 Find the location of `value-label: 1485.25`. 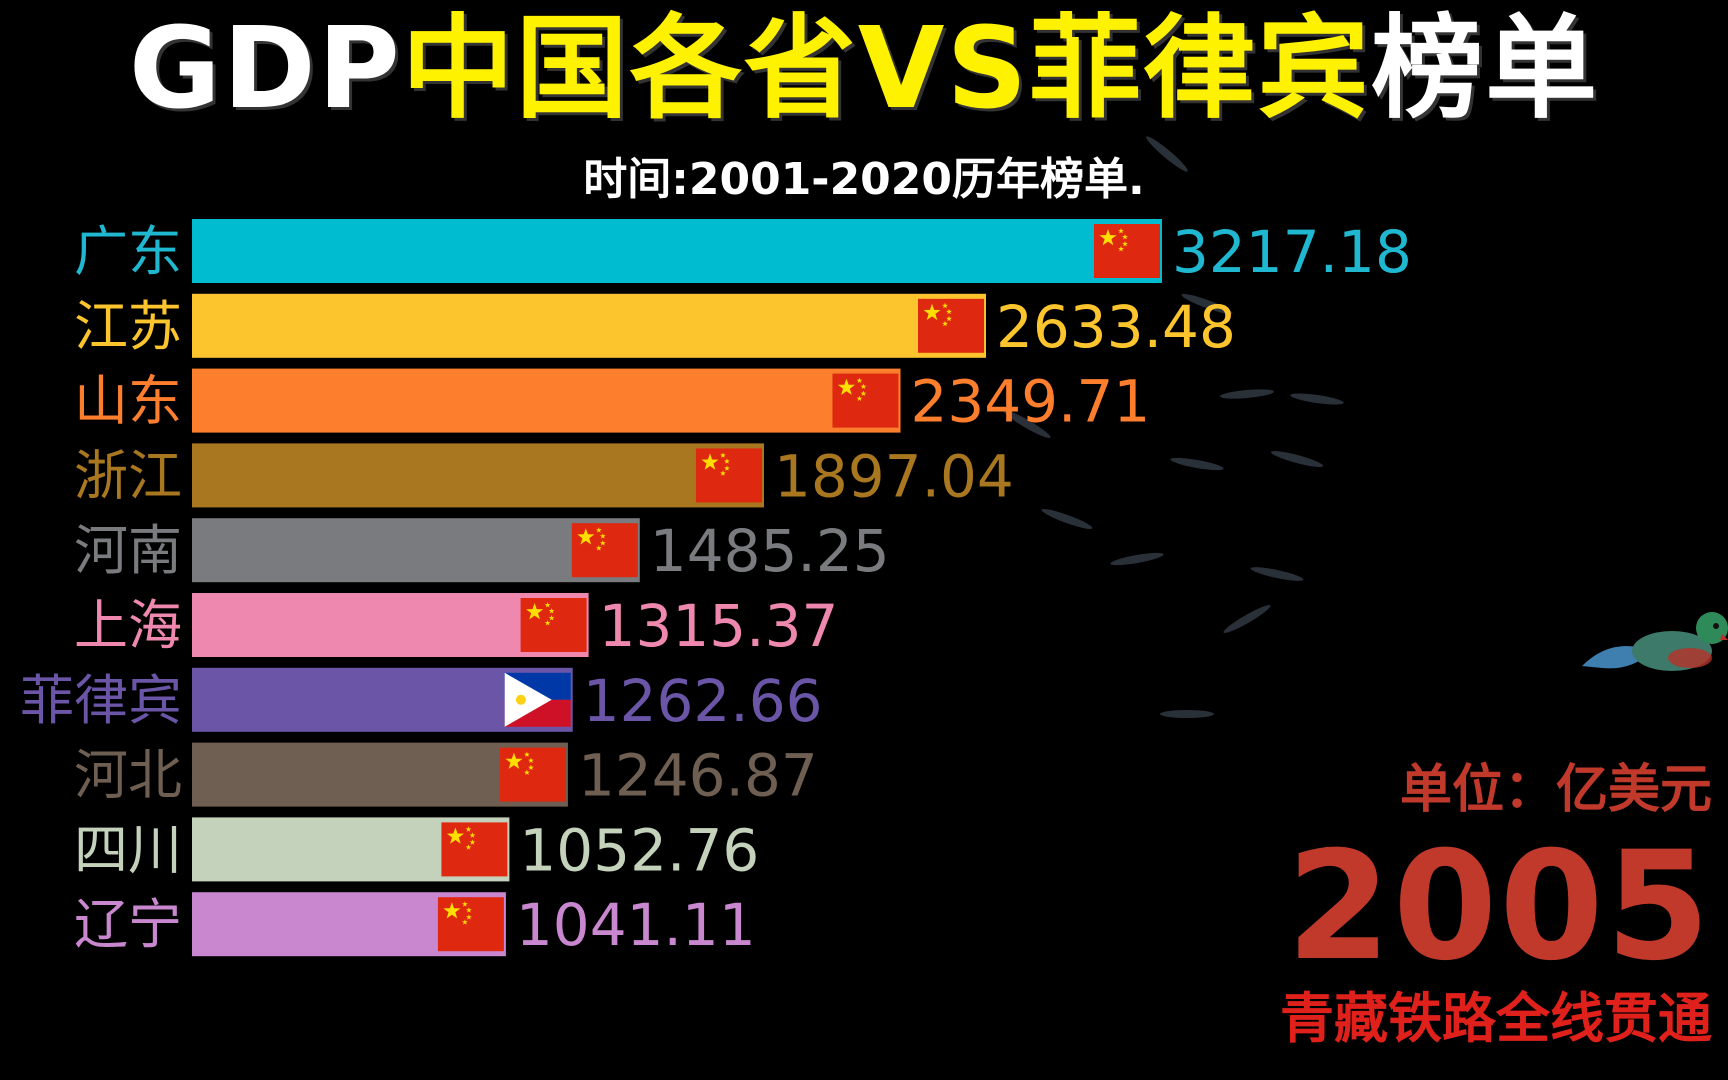

value-label: 1485.25 is located at coordinates (770, 551).